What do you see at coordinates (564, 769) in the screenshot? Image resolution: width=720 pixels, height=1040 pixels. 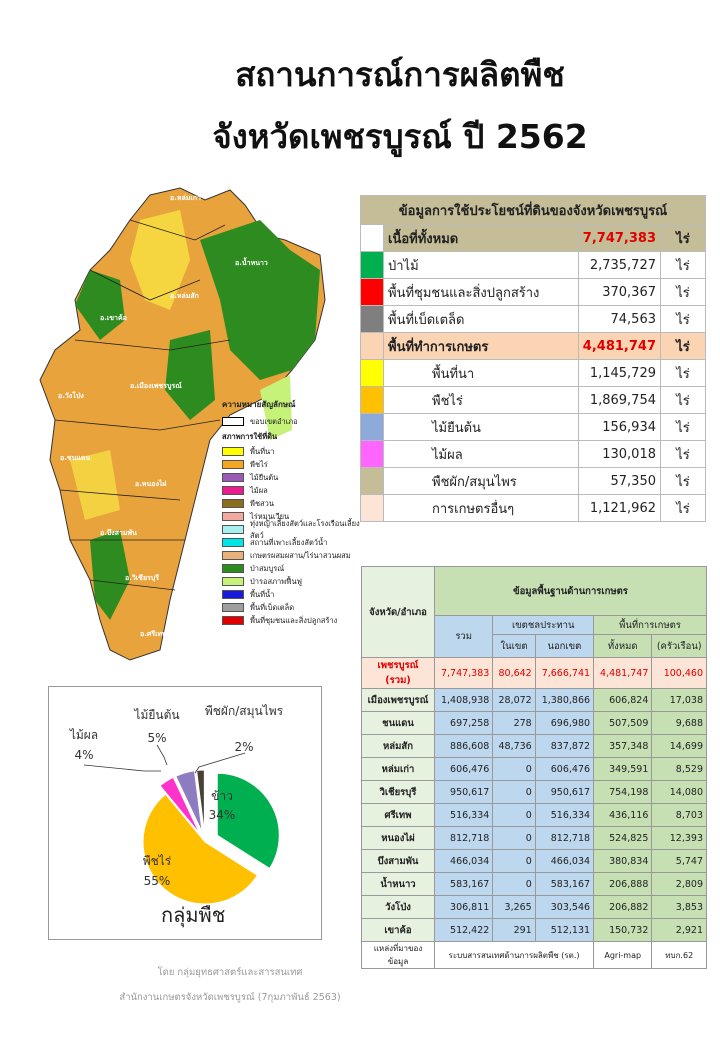 I see `district-value: 606,476` at bounding box center [564, 769].